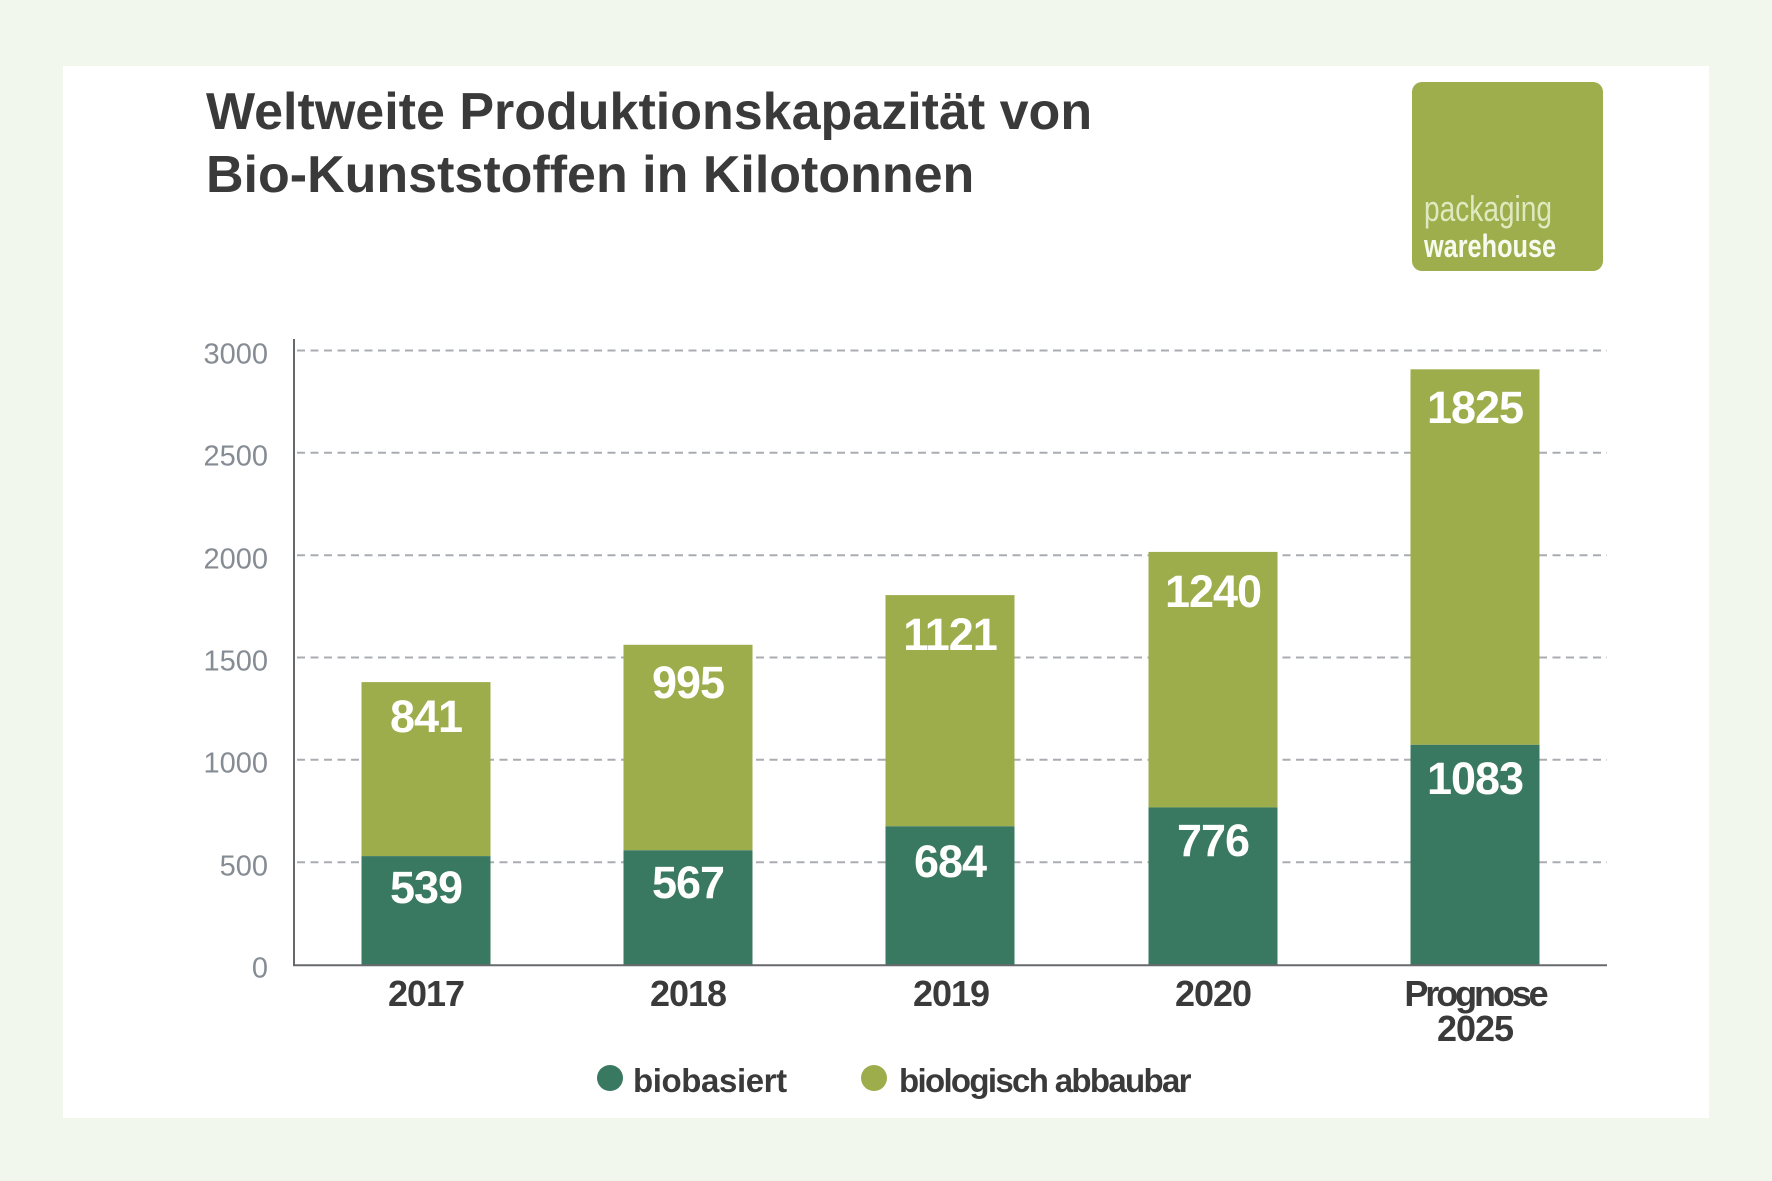 This screenshot has height=1181, width=1772. What do you see at coordinates (235, 764) in the screenshot?
I see `svg-text: 1000` at bounding box center [235, 764].